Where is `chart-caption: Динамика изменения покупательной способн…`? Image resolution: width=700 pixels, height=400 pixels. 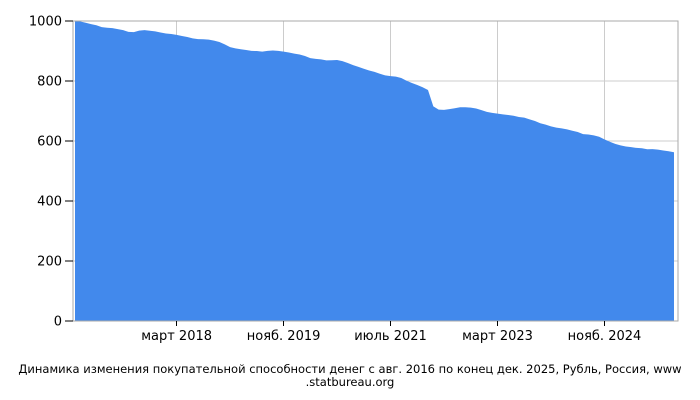
chart-caption: Динамика изменения покупательной способн… is located at coordinates (350, 376).